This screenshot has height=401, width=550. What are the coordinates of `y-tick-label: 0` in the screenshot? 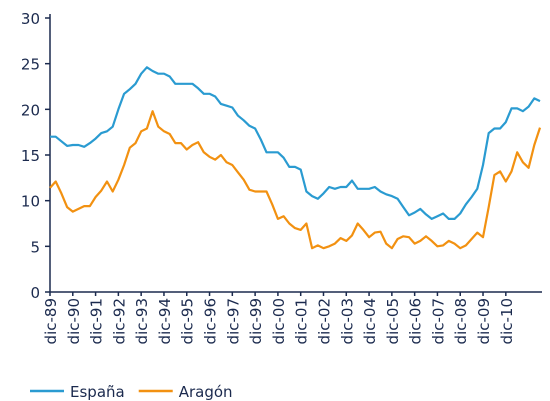 It's located at (35, 293).